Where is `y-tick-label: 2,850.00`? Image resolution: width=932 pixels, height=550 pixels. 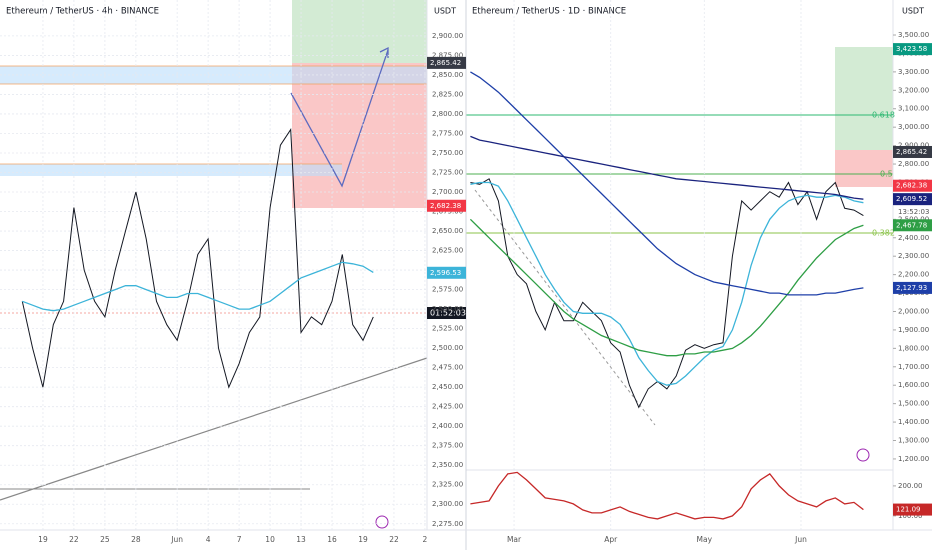
y-tick-label: 2,850.00 is located at coordinates (447, 75).